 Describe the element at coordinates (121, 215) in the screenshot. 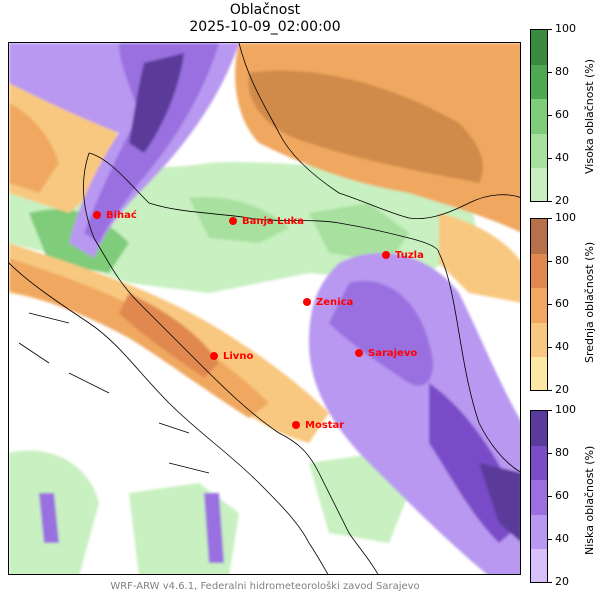

I see `city-label: Bihać` at that location.